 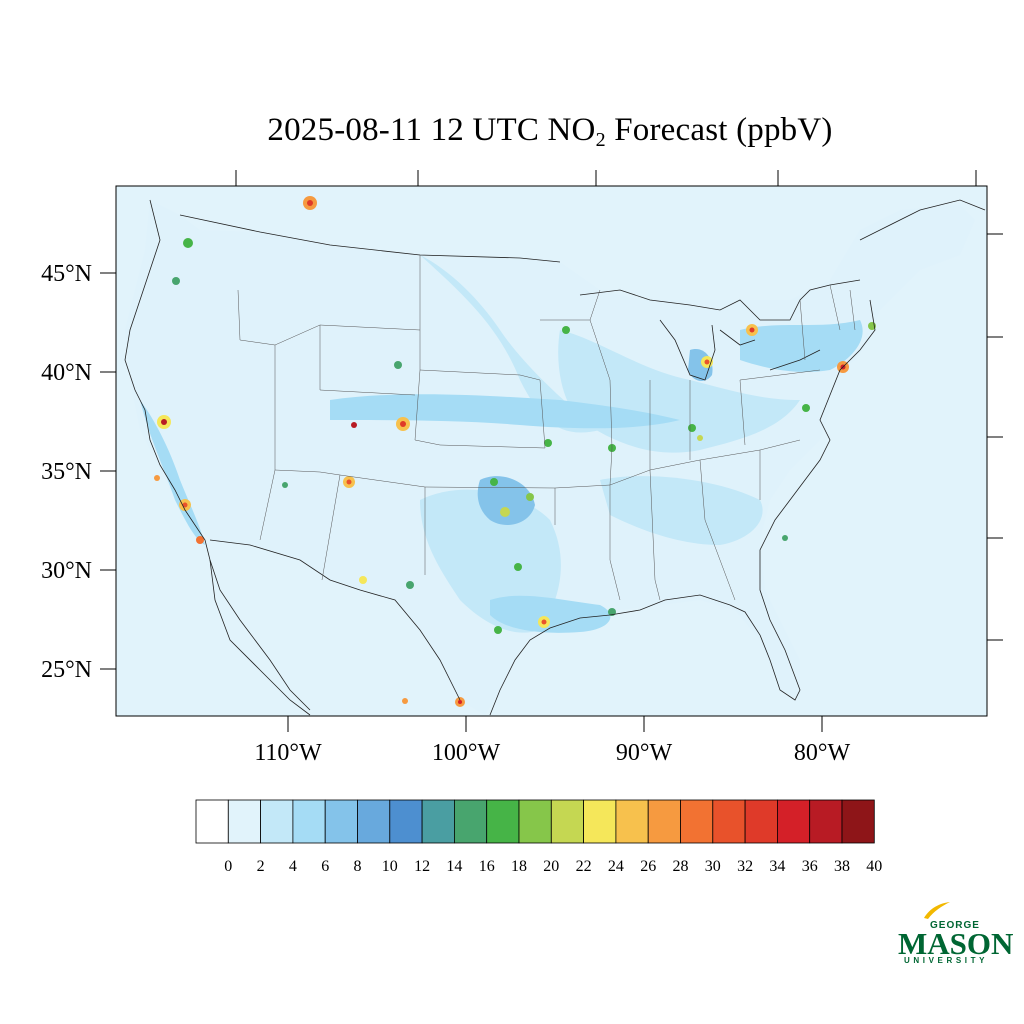 I want to click on left-ticks, so click(x=108, y=471).